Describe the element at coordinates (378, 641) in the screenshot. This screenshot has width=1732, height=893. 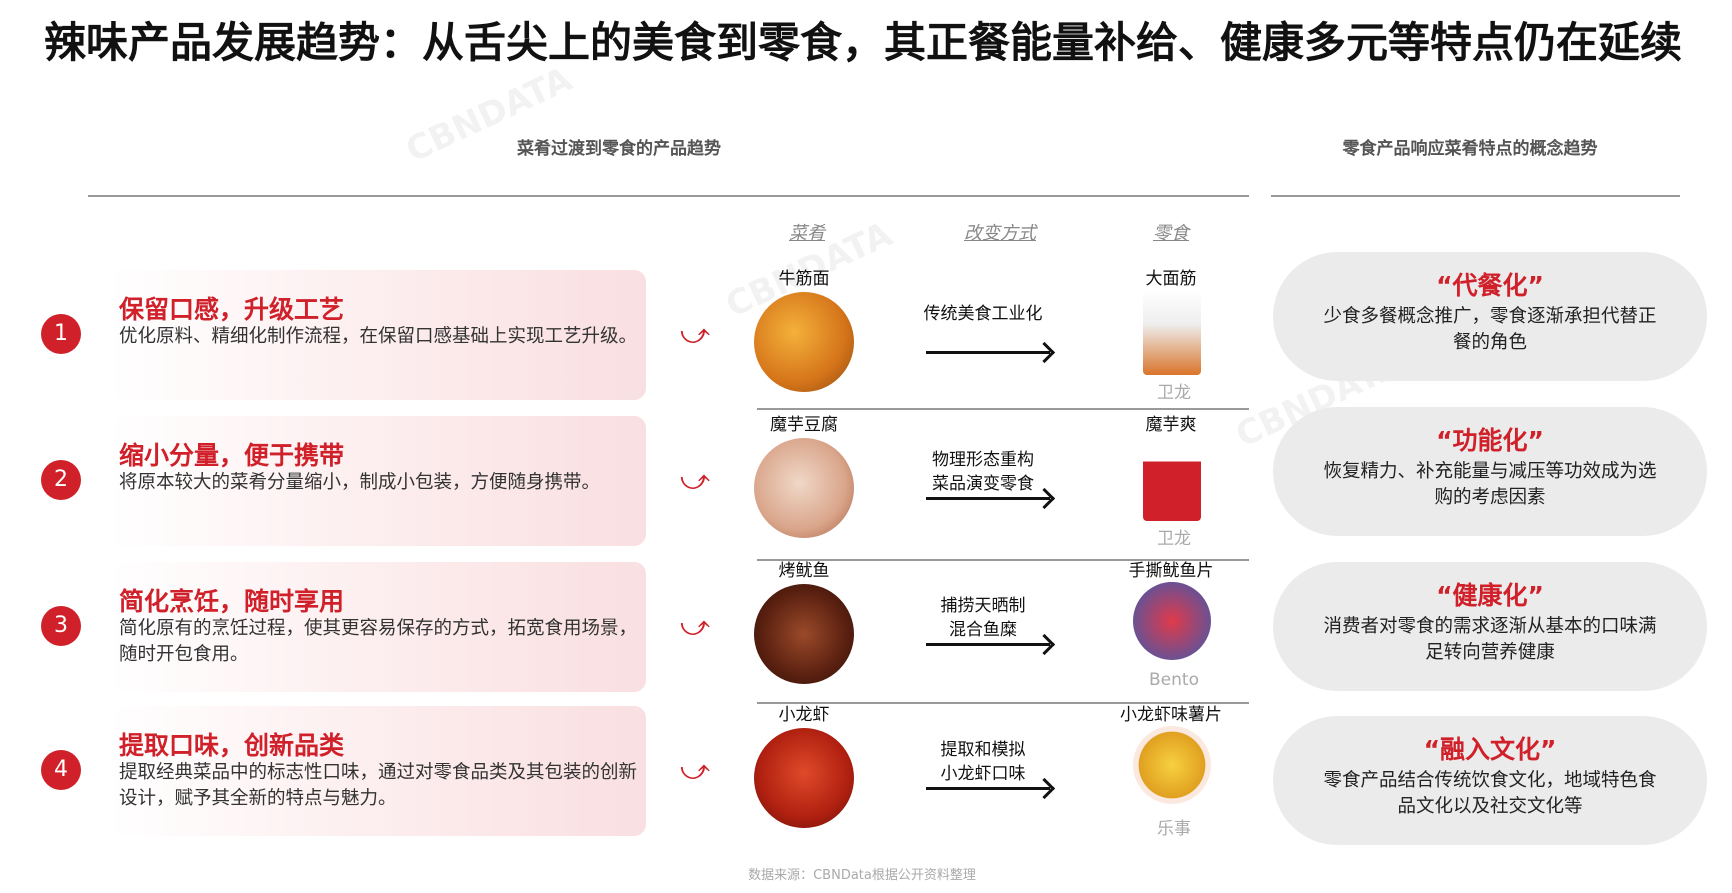
I see `trend-description: 简化原有的烹饪过程，使其更容易保存的方式，拓宽食用场景，随时开包食用。` at that location.